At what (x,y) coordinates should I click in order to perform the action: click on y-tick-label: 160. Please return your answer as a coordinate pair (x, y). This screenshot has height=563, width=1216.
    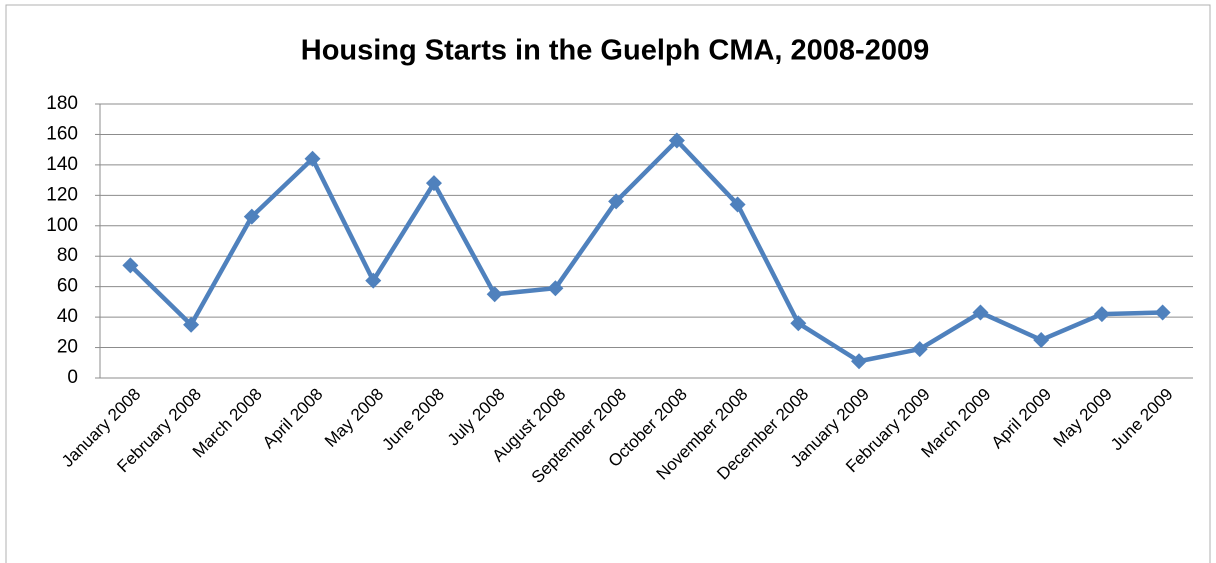
    Looking at the image, I should click on (62, 133).